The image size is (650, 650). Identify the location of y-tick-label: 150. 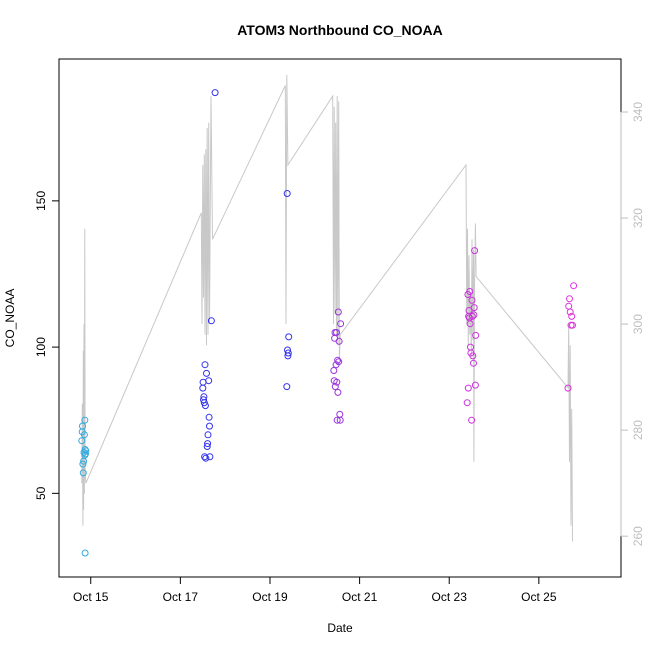
(41, 201).